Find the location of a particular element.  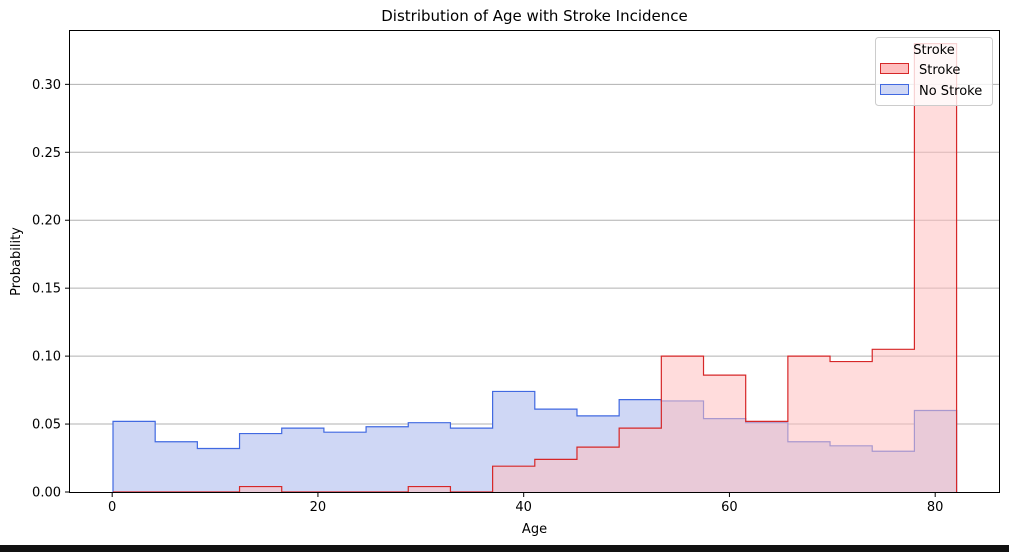

legend-swatch-stroke is located at coordinates (894, 68).